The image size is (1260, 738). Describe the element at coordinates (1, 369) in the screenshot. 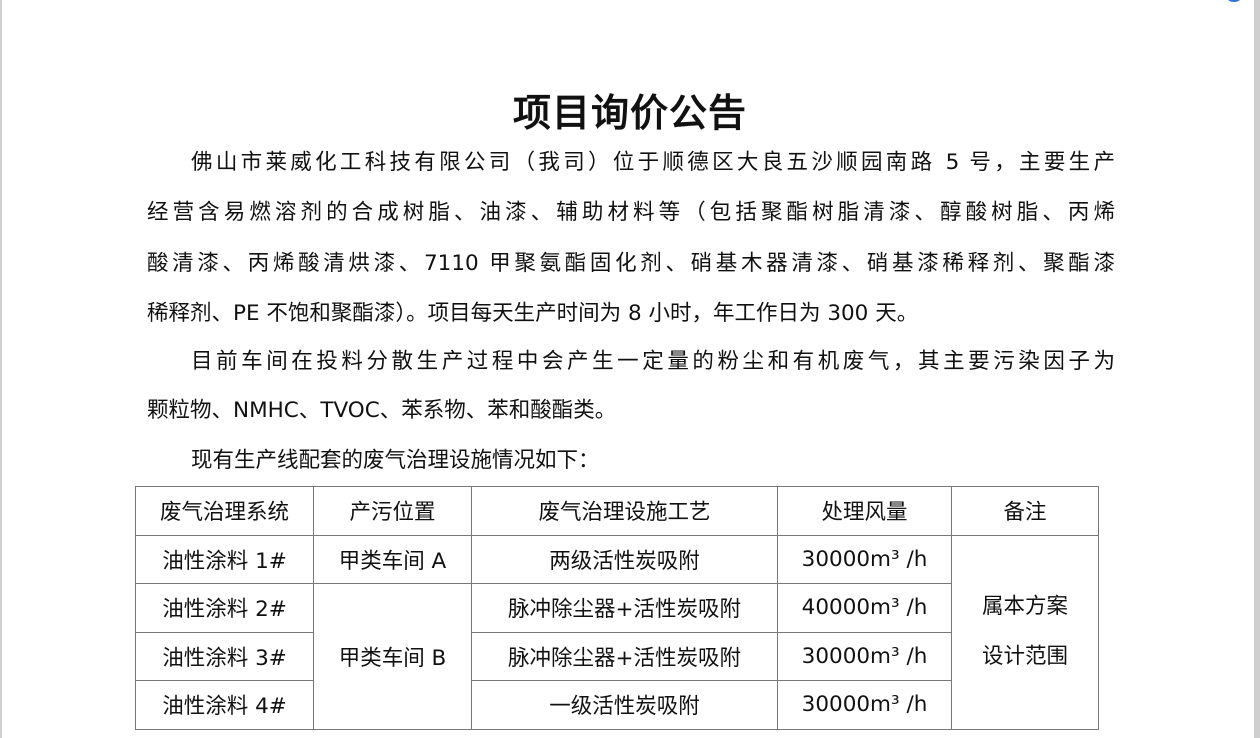

I see `page-left-edge` at that location.